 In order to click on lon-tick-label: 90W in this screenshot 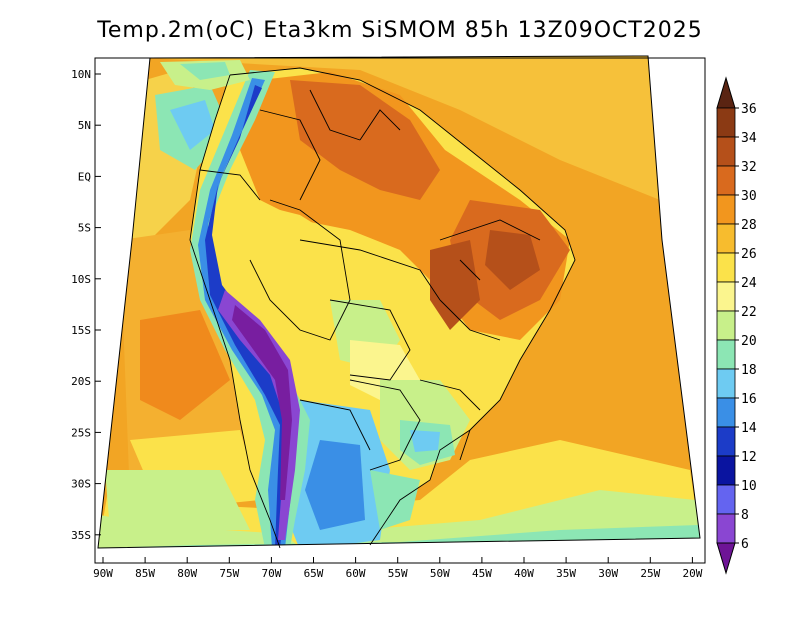, I will do `click(103, 573)`.